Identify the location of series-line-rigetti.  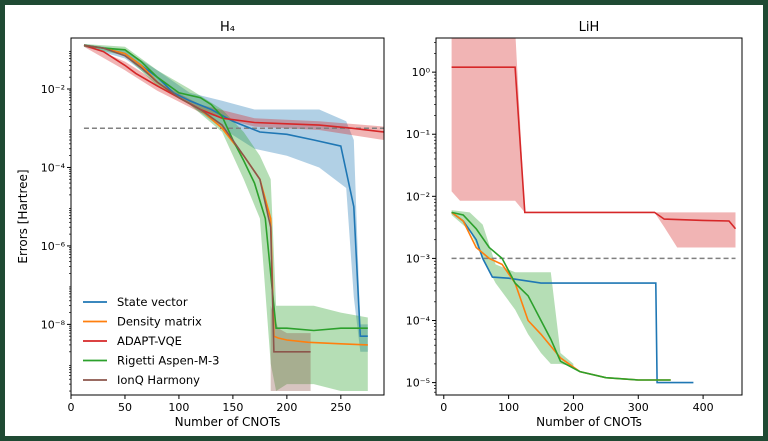
(561, 296).